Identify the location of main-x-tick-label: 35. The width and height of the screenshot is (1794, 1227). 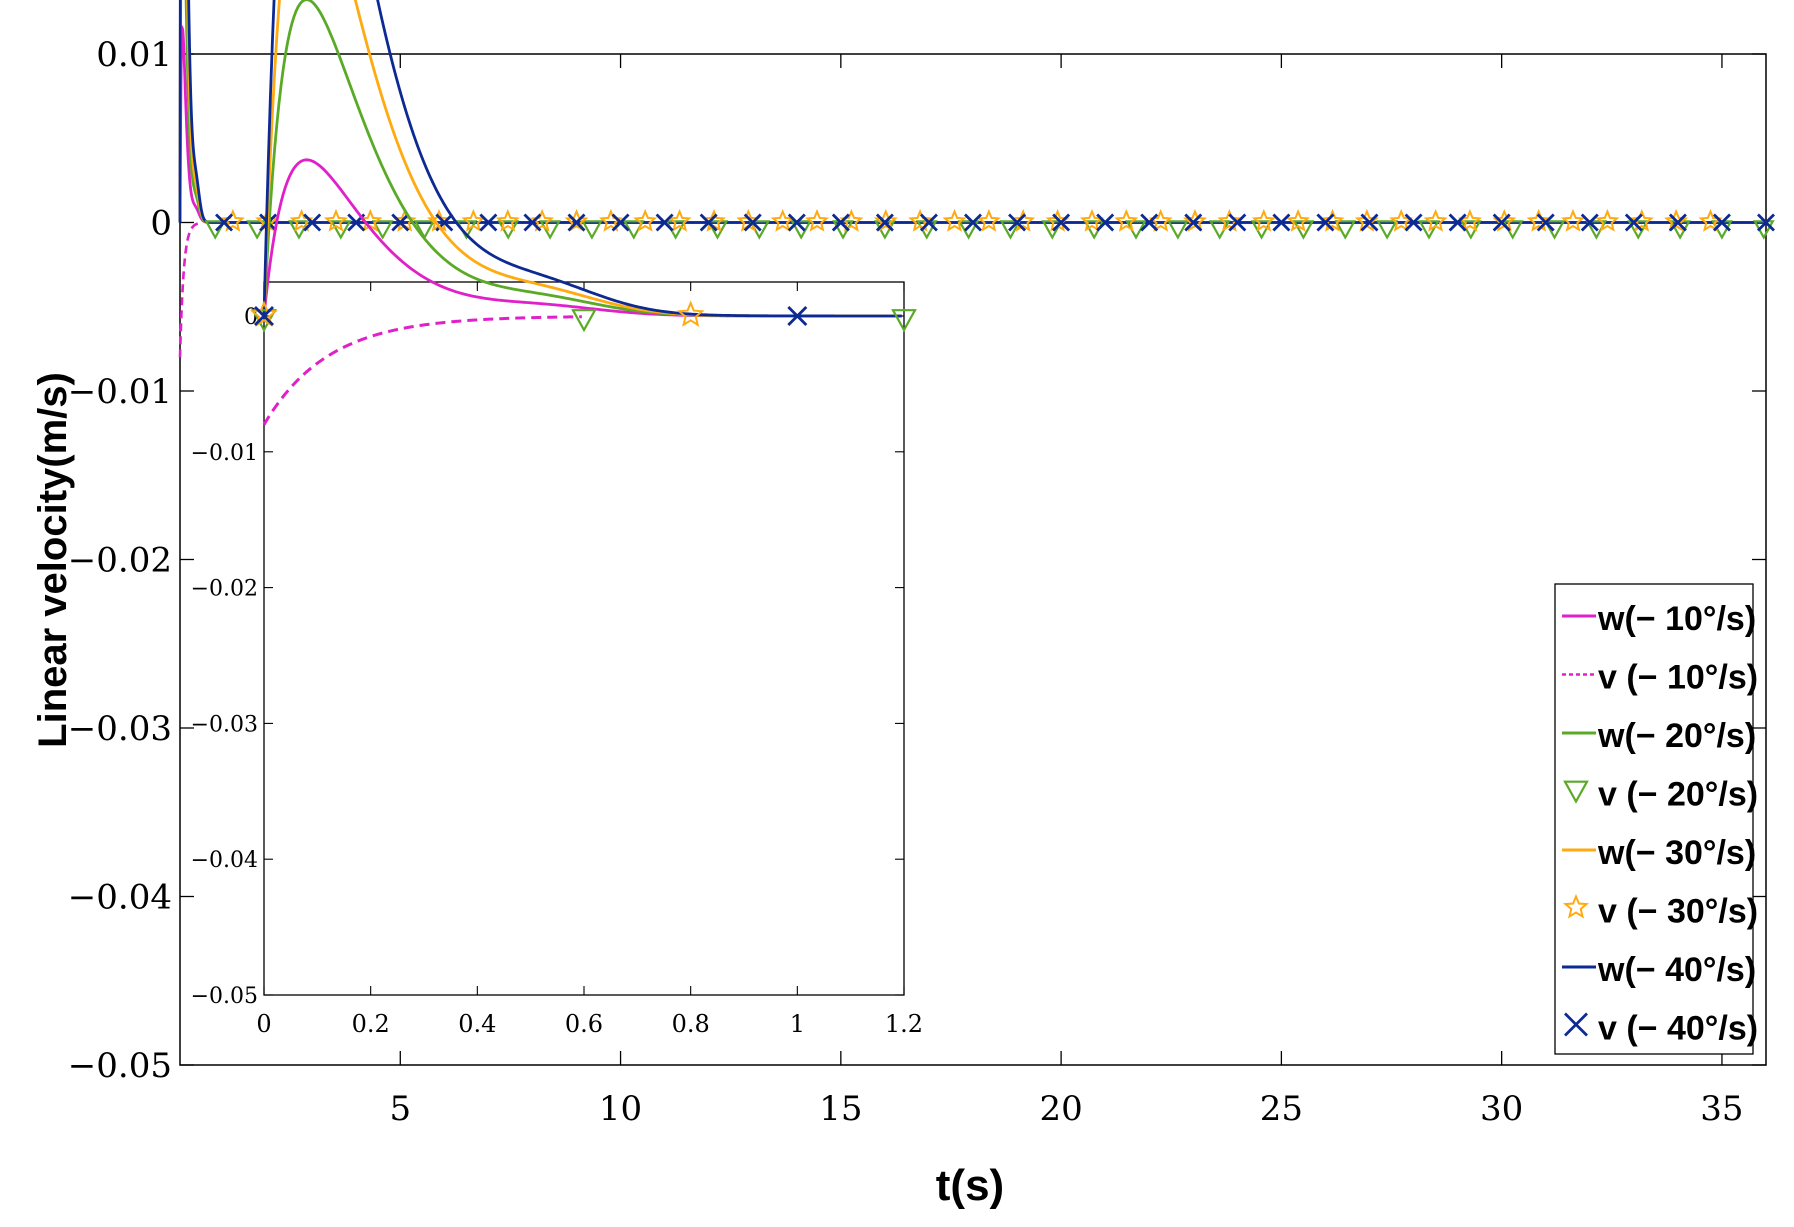
(1721, 1109).